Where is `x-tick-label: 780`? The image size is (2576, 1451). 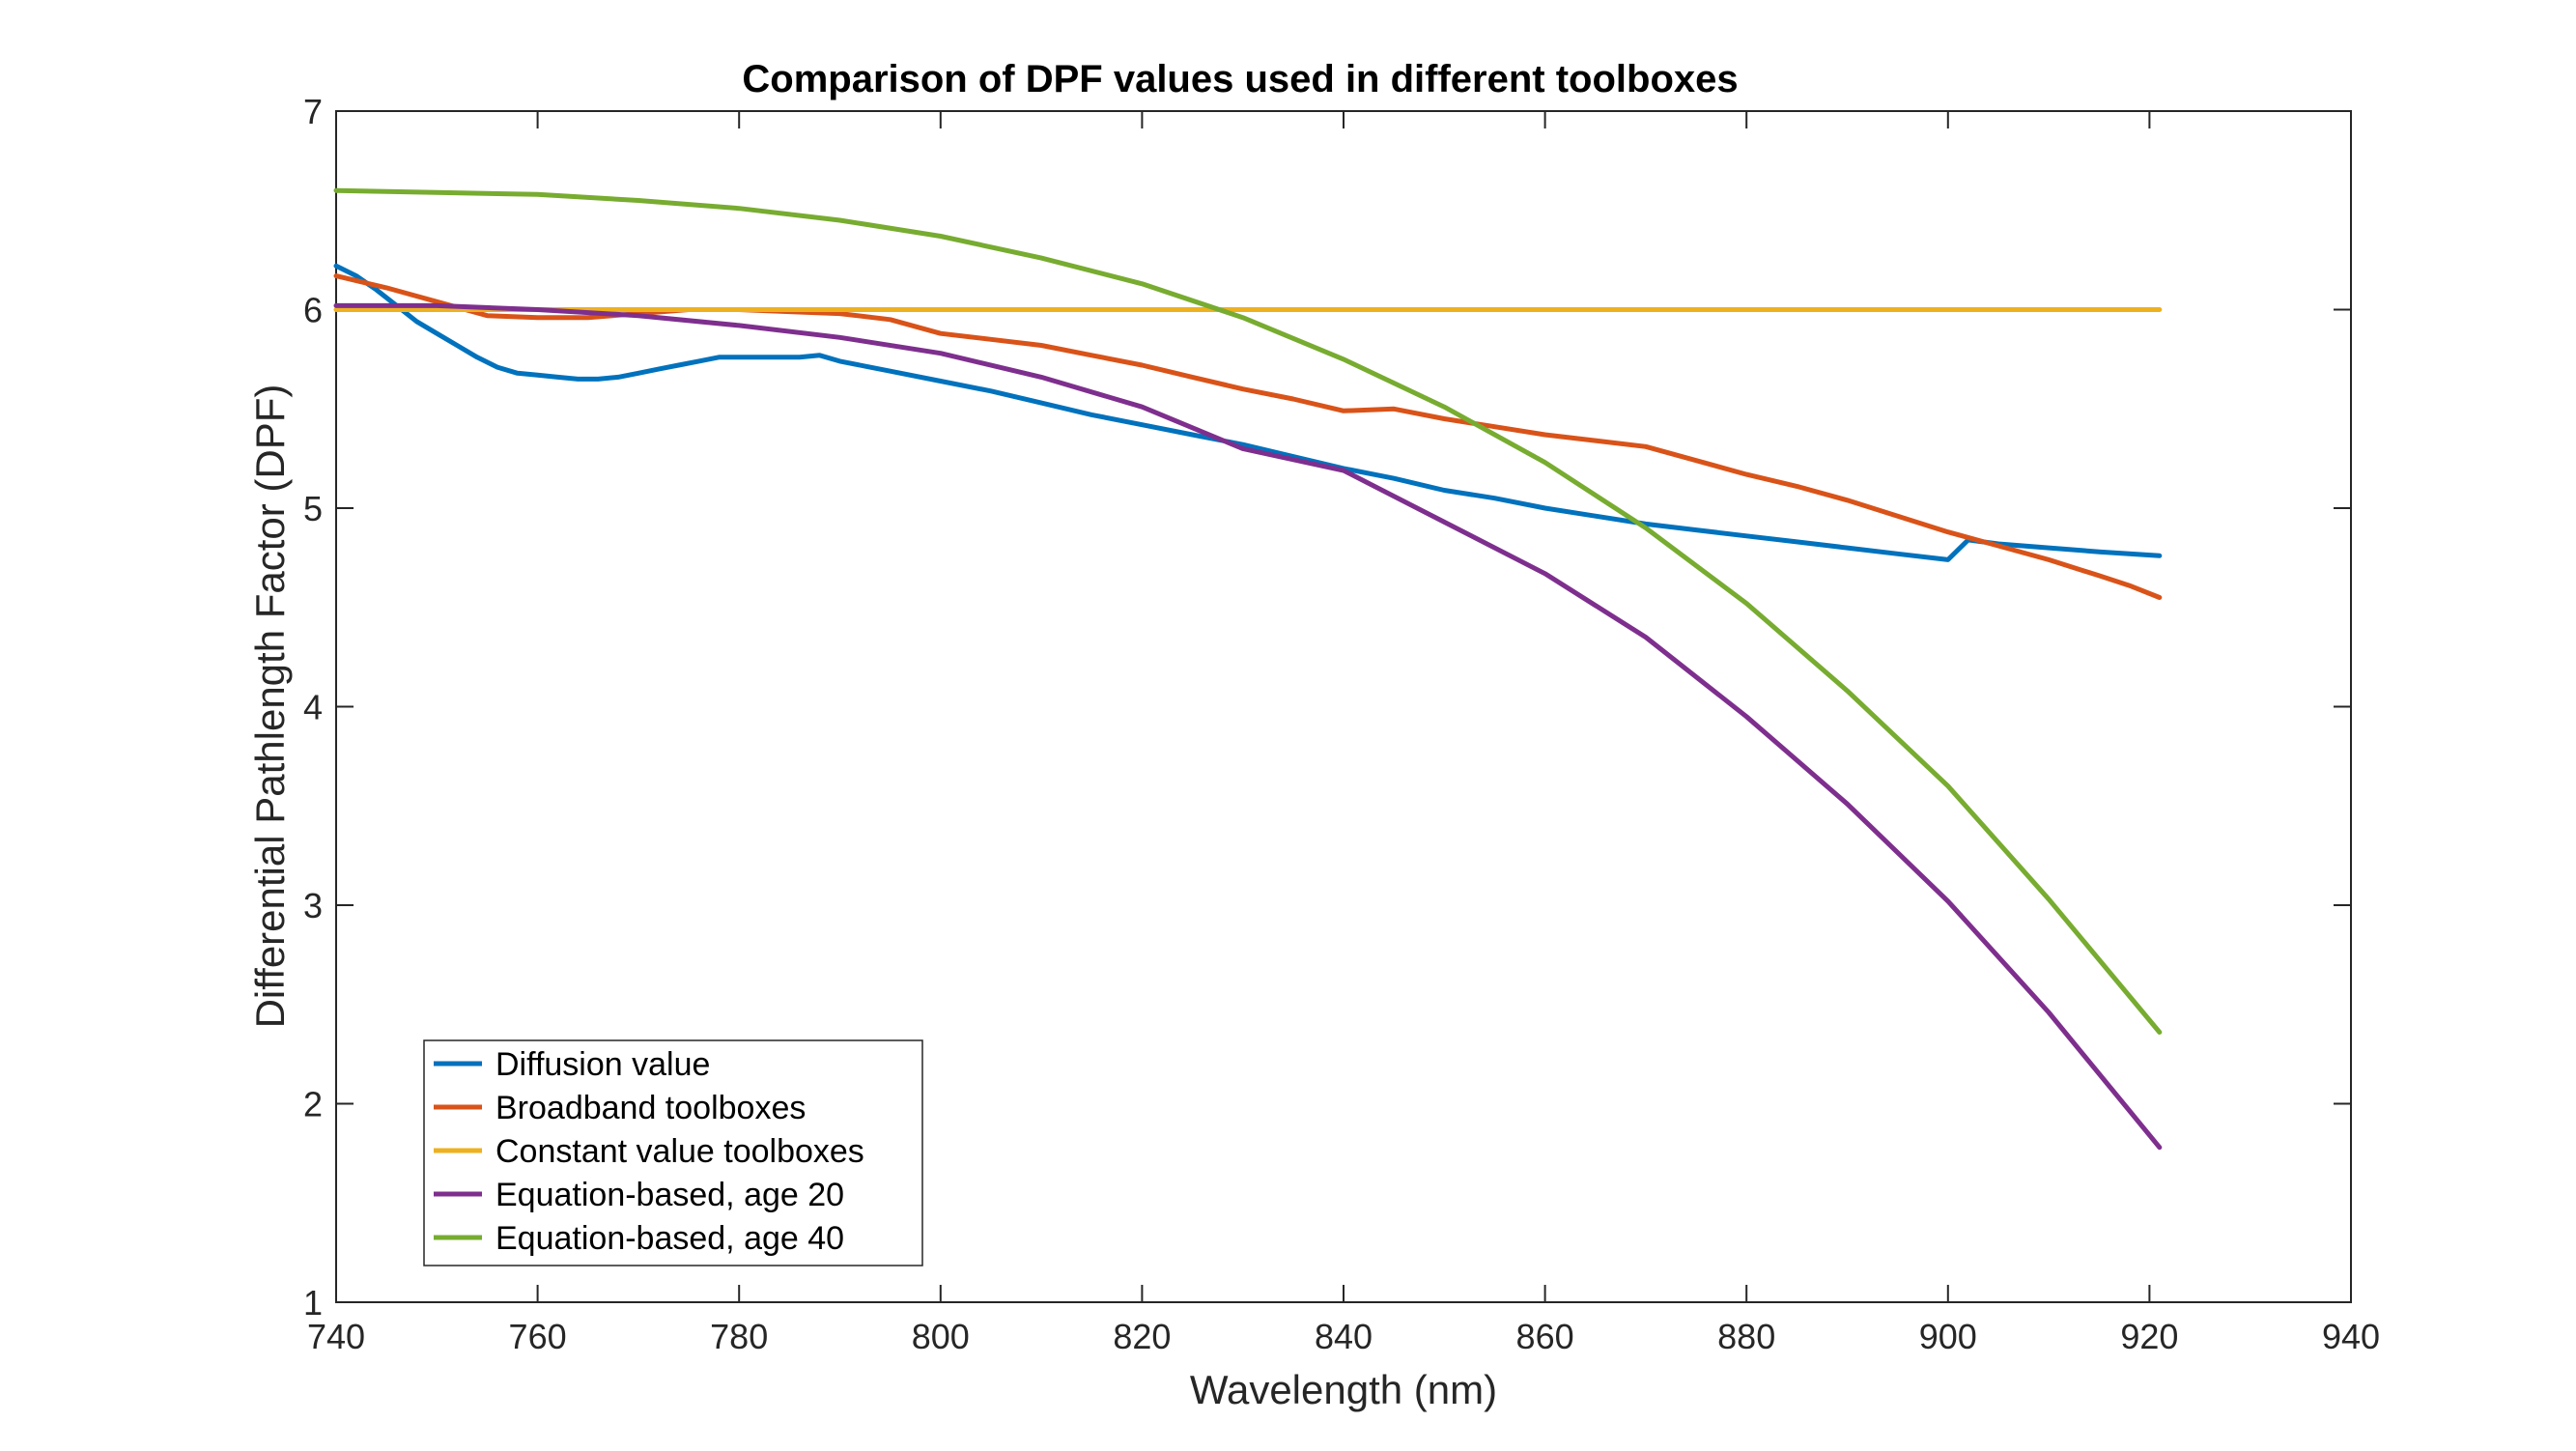 x-tick-label: 780 is located at coordinates (739, 1336).